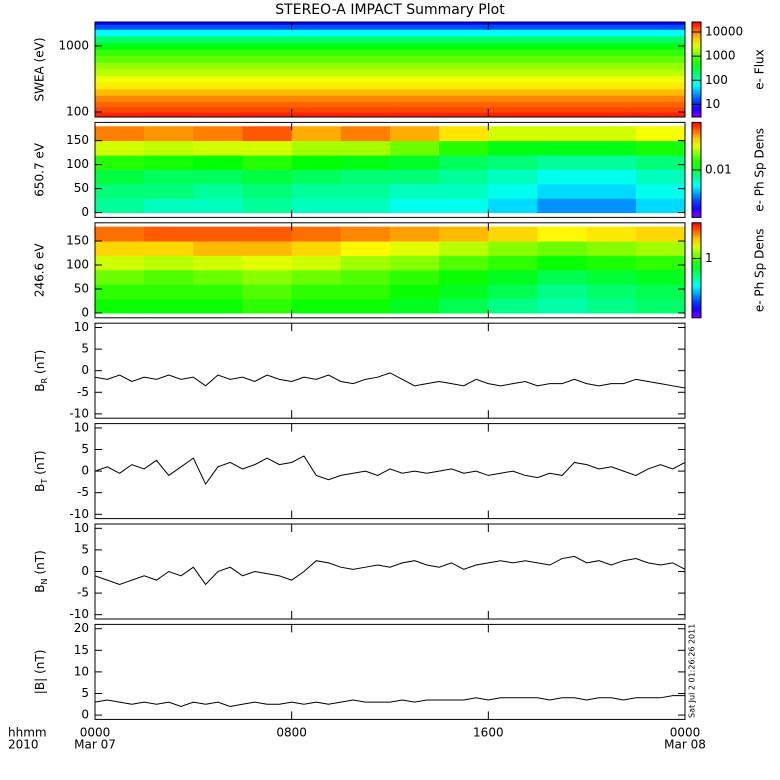 This screenshot has width=780, height=780. What do you see at coordinates (685, 733) in the screenshot?
I see `x-tick-label: 0000` at bounding box center [685, 733].